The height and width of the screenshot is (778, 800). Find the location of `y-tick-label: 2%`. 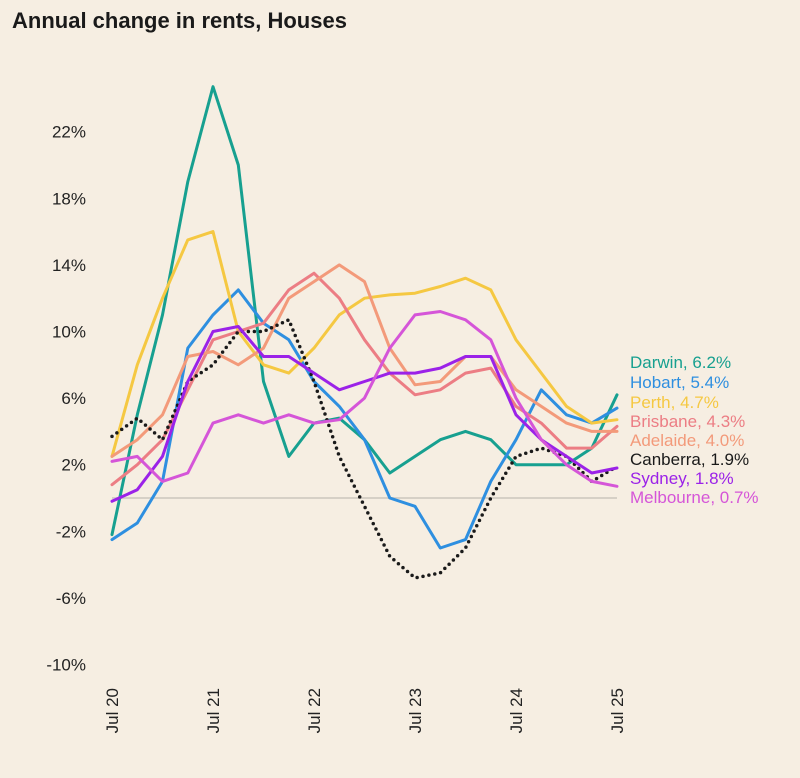

y-tick-label: 2% is located at coordinates (73, 465).